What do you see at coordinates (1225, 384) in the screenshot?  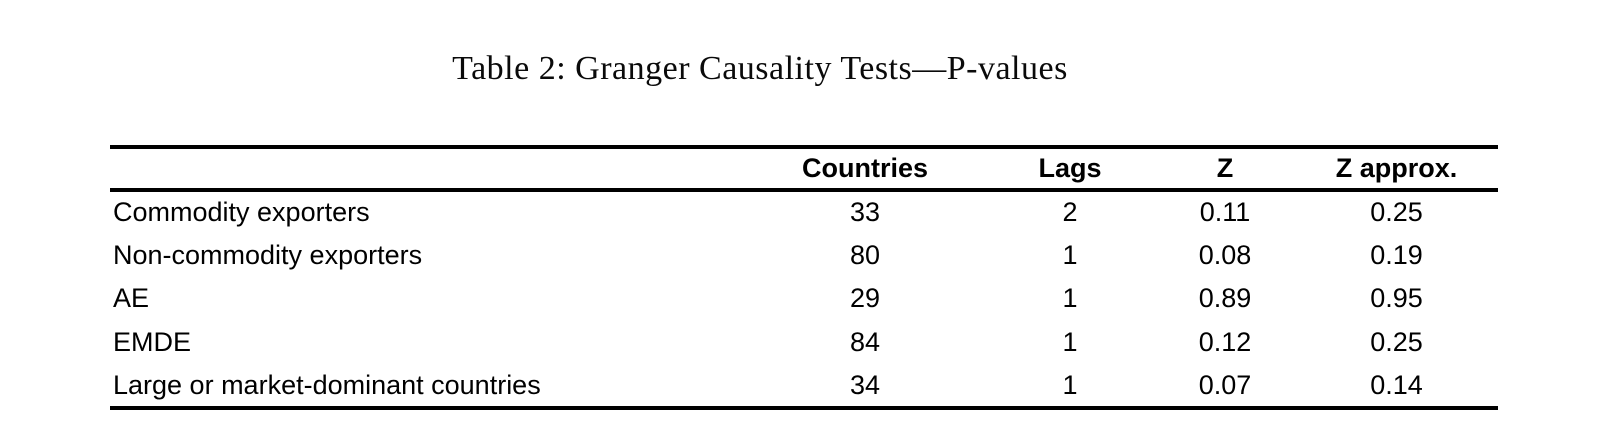 I see `cell-z: 0.07` at bounding box center [1225, 384].